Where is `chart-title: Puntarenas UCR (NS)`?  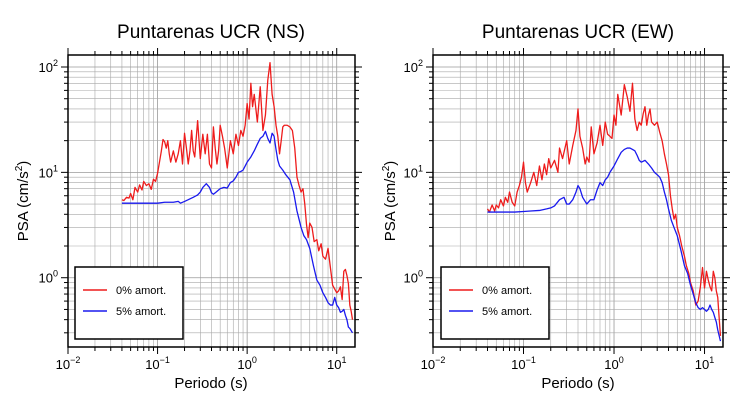 chart-title: Puntarenas UCR (NS) is located at coordinates (211, 32).